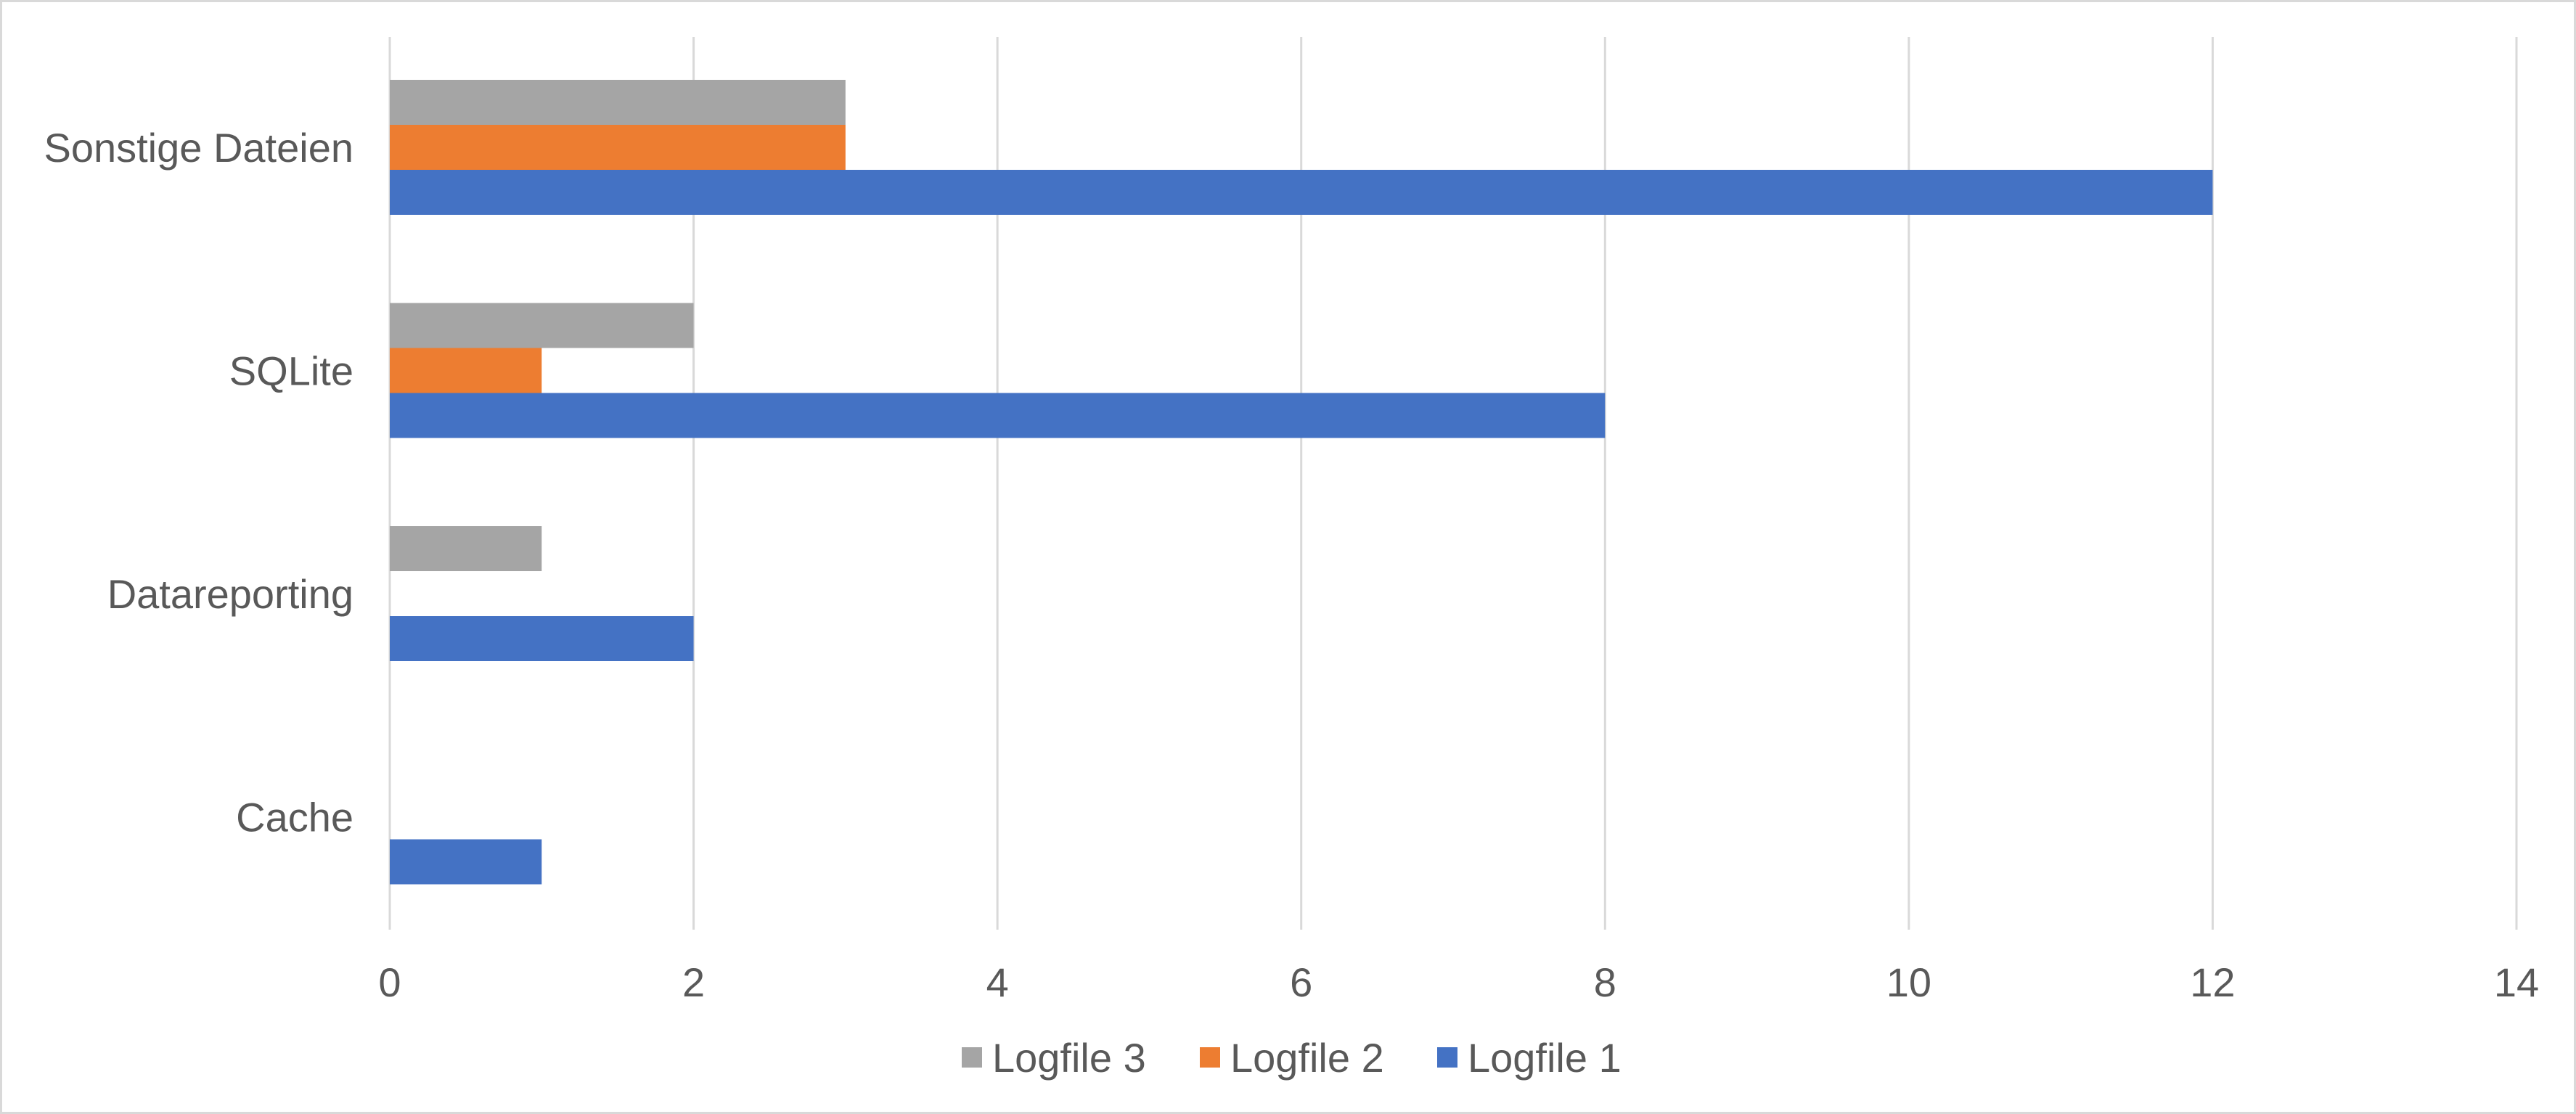 Image resolution: width=2576 pixels, height=1114 pixels. What do you see at coordinates (1909, 982) in the screenshot?
I see `x-tick-label-10: 10` at bounding box center [1909, 982].